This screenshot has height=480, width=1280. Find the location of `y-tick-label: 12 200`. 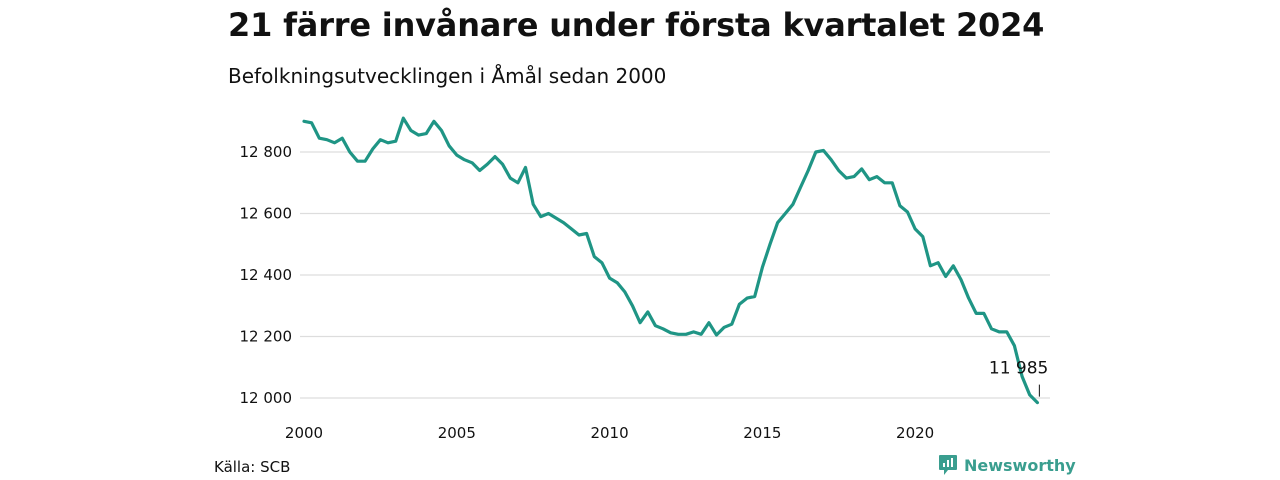

y-tick-label: 12 200 is located at coordinates (266, 337).